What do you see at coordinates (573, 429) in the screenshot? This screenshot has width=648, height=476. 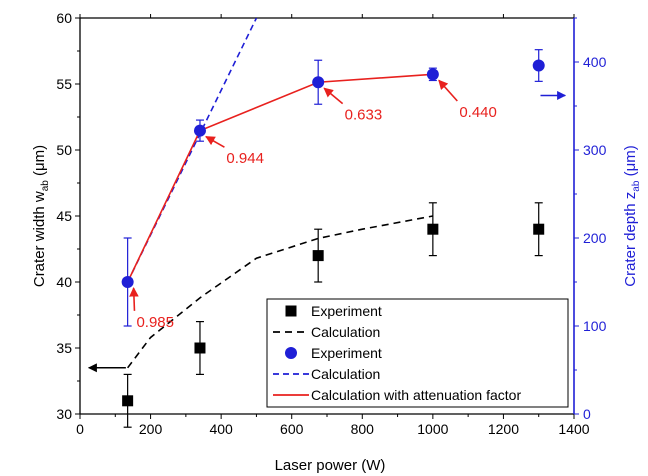 I see `x-tick-label: 1400` at bounding box center [573, 429].